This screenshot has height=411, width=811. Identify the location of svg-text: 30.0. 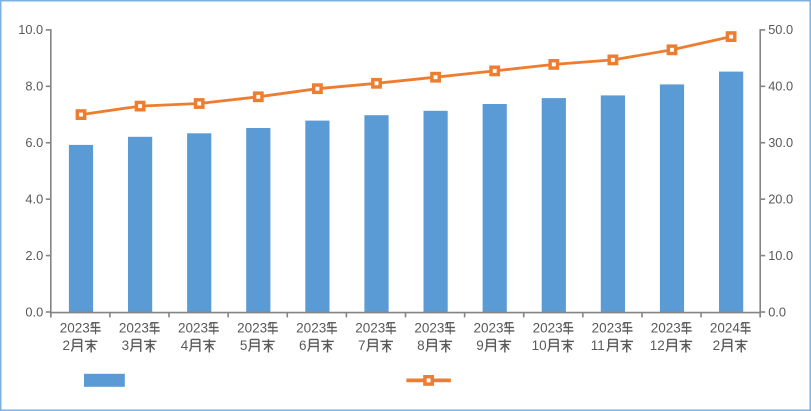
(780, 142).